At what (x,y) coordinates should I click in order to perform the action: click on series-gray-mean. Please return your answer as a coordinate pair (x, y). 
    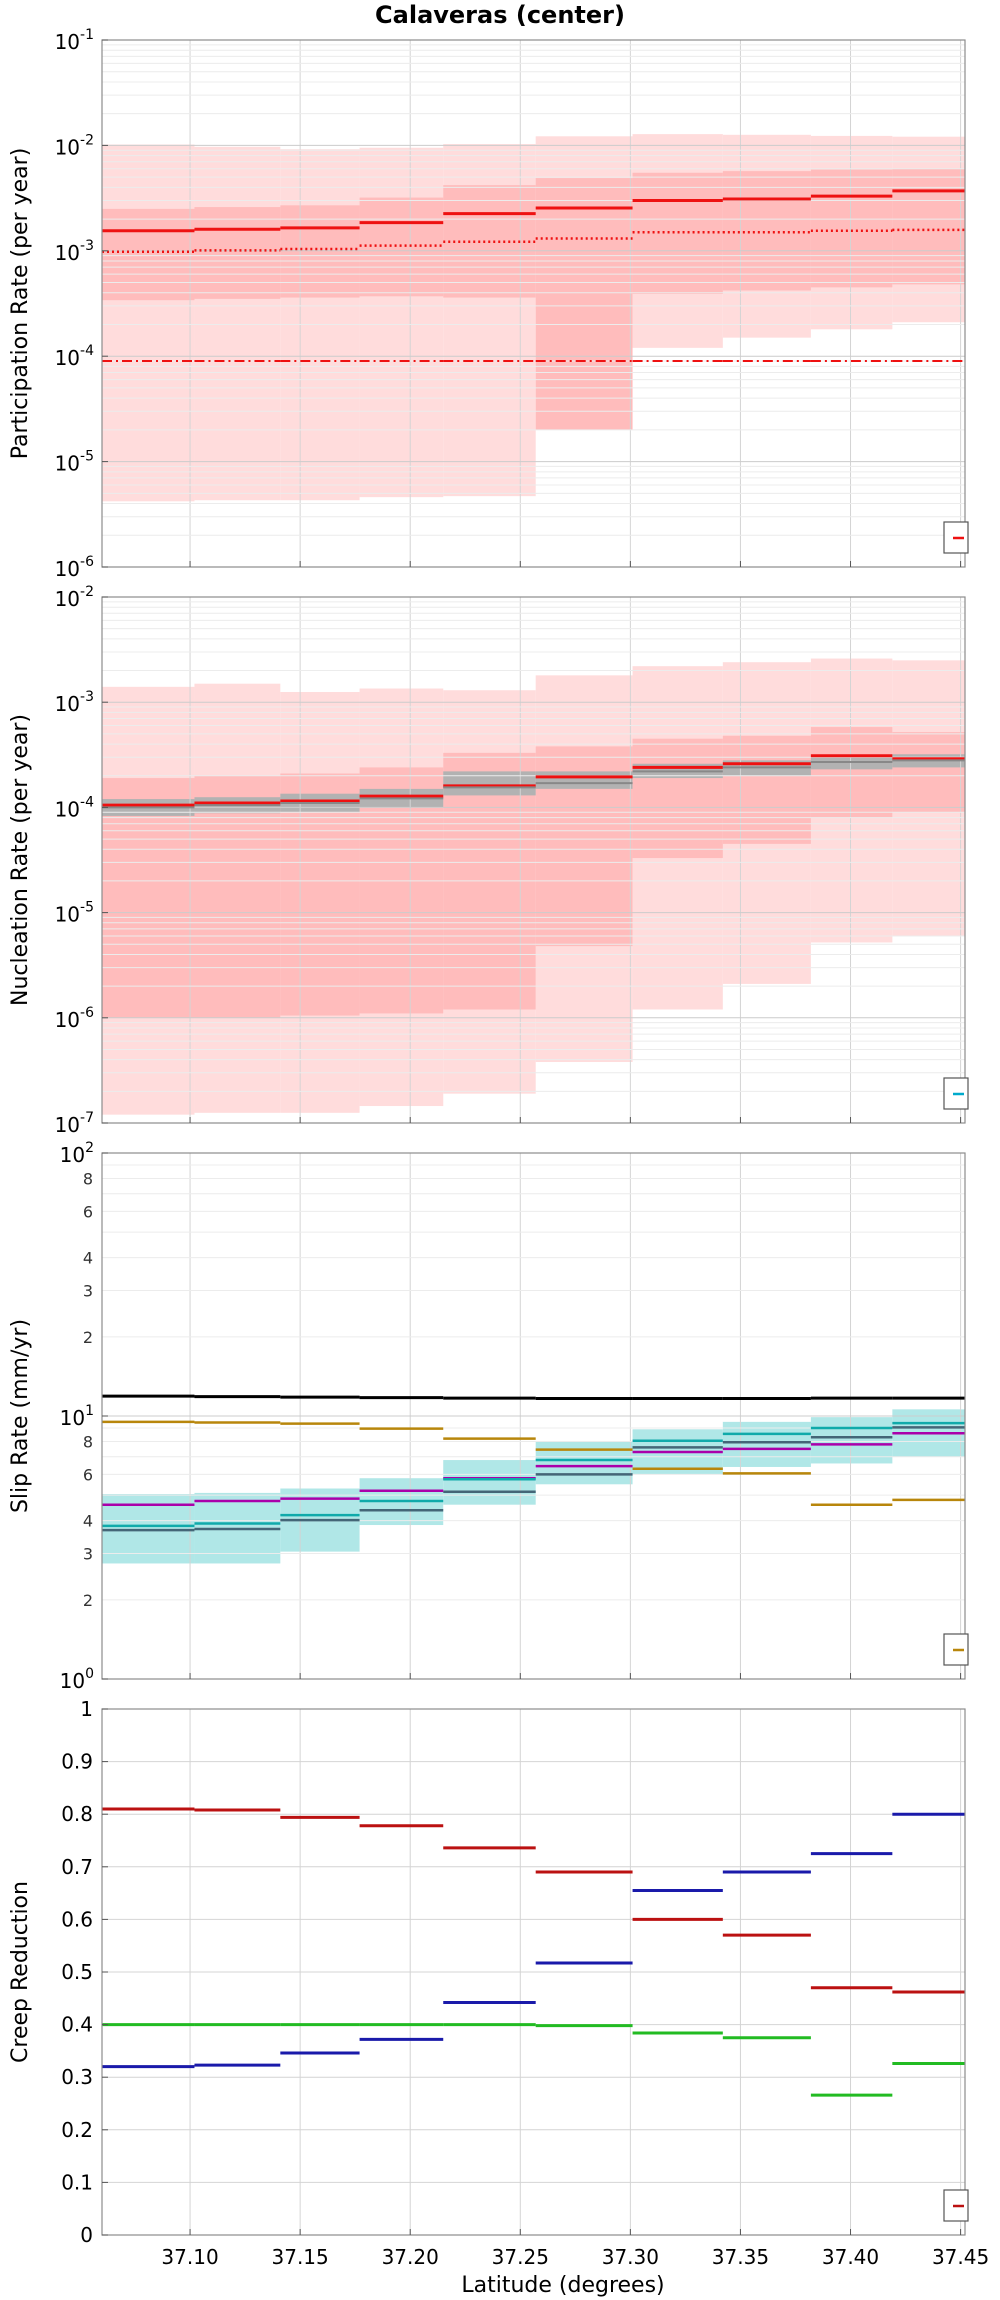
    Looking at the image, I should click on (533, 784).